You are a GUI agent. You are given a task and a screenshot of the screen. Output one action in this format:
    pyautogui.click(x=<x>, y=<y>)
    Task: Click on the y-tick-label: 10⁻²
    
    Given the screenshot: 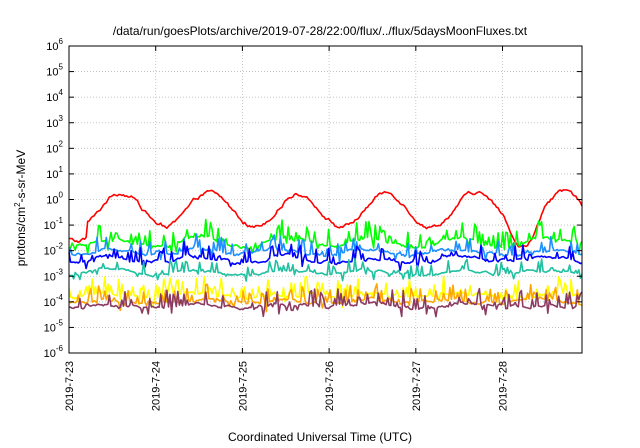 What is the action you would take?
    pyautogui.click(x=54, y=250)
    